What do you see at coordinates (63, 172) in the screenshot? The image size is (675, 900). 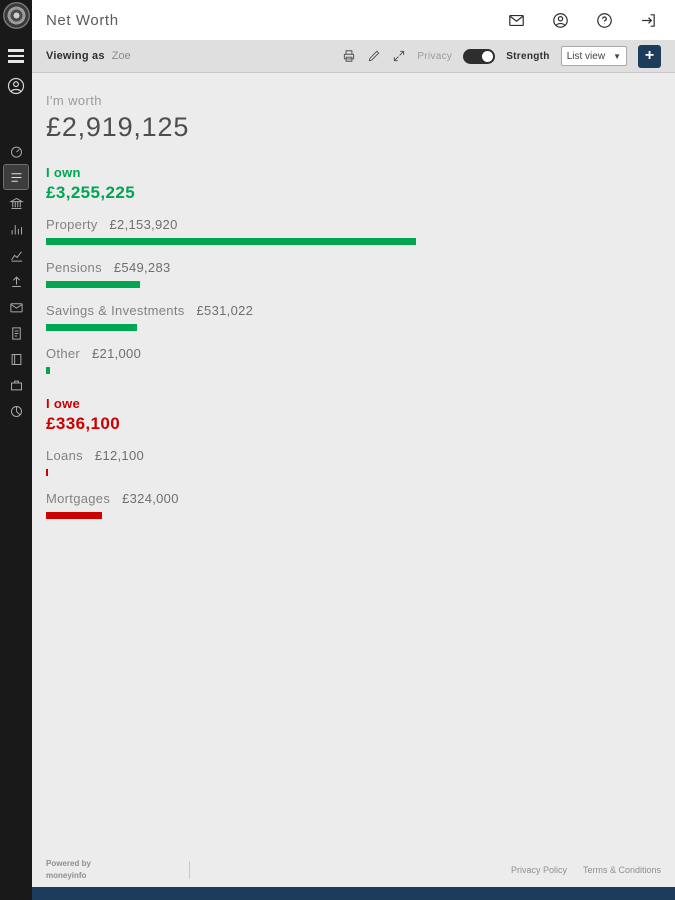 I see `own-label: I own` at bounding box center [63, 172].